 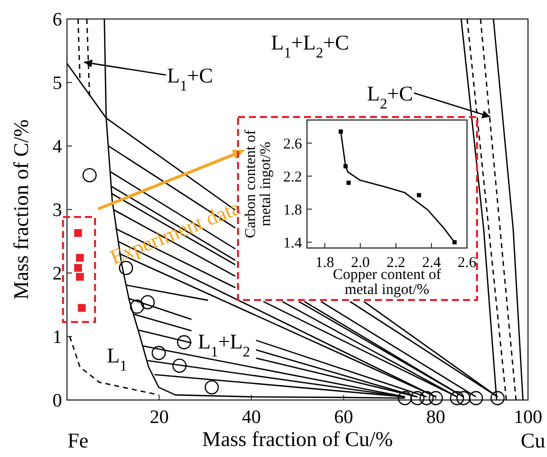 What do you see at coordinates (310, 46) in the screenshot?
I see `annotation: L$_{1}$+L$_{2}$+C` at bounding box center [310, 46].